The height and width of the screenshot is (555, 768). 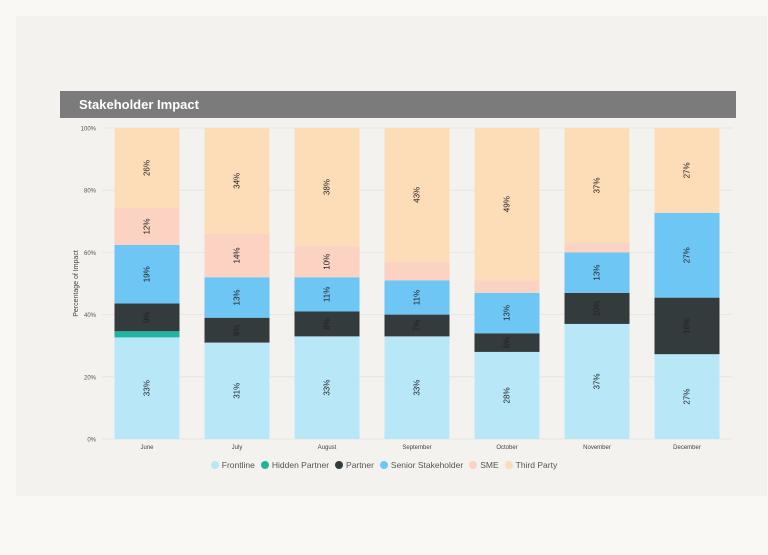 I want to click on y-tick-label: 40%, so click(x=90, y=316).